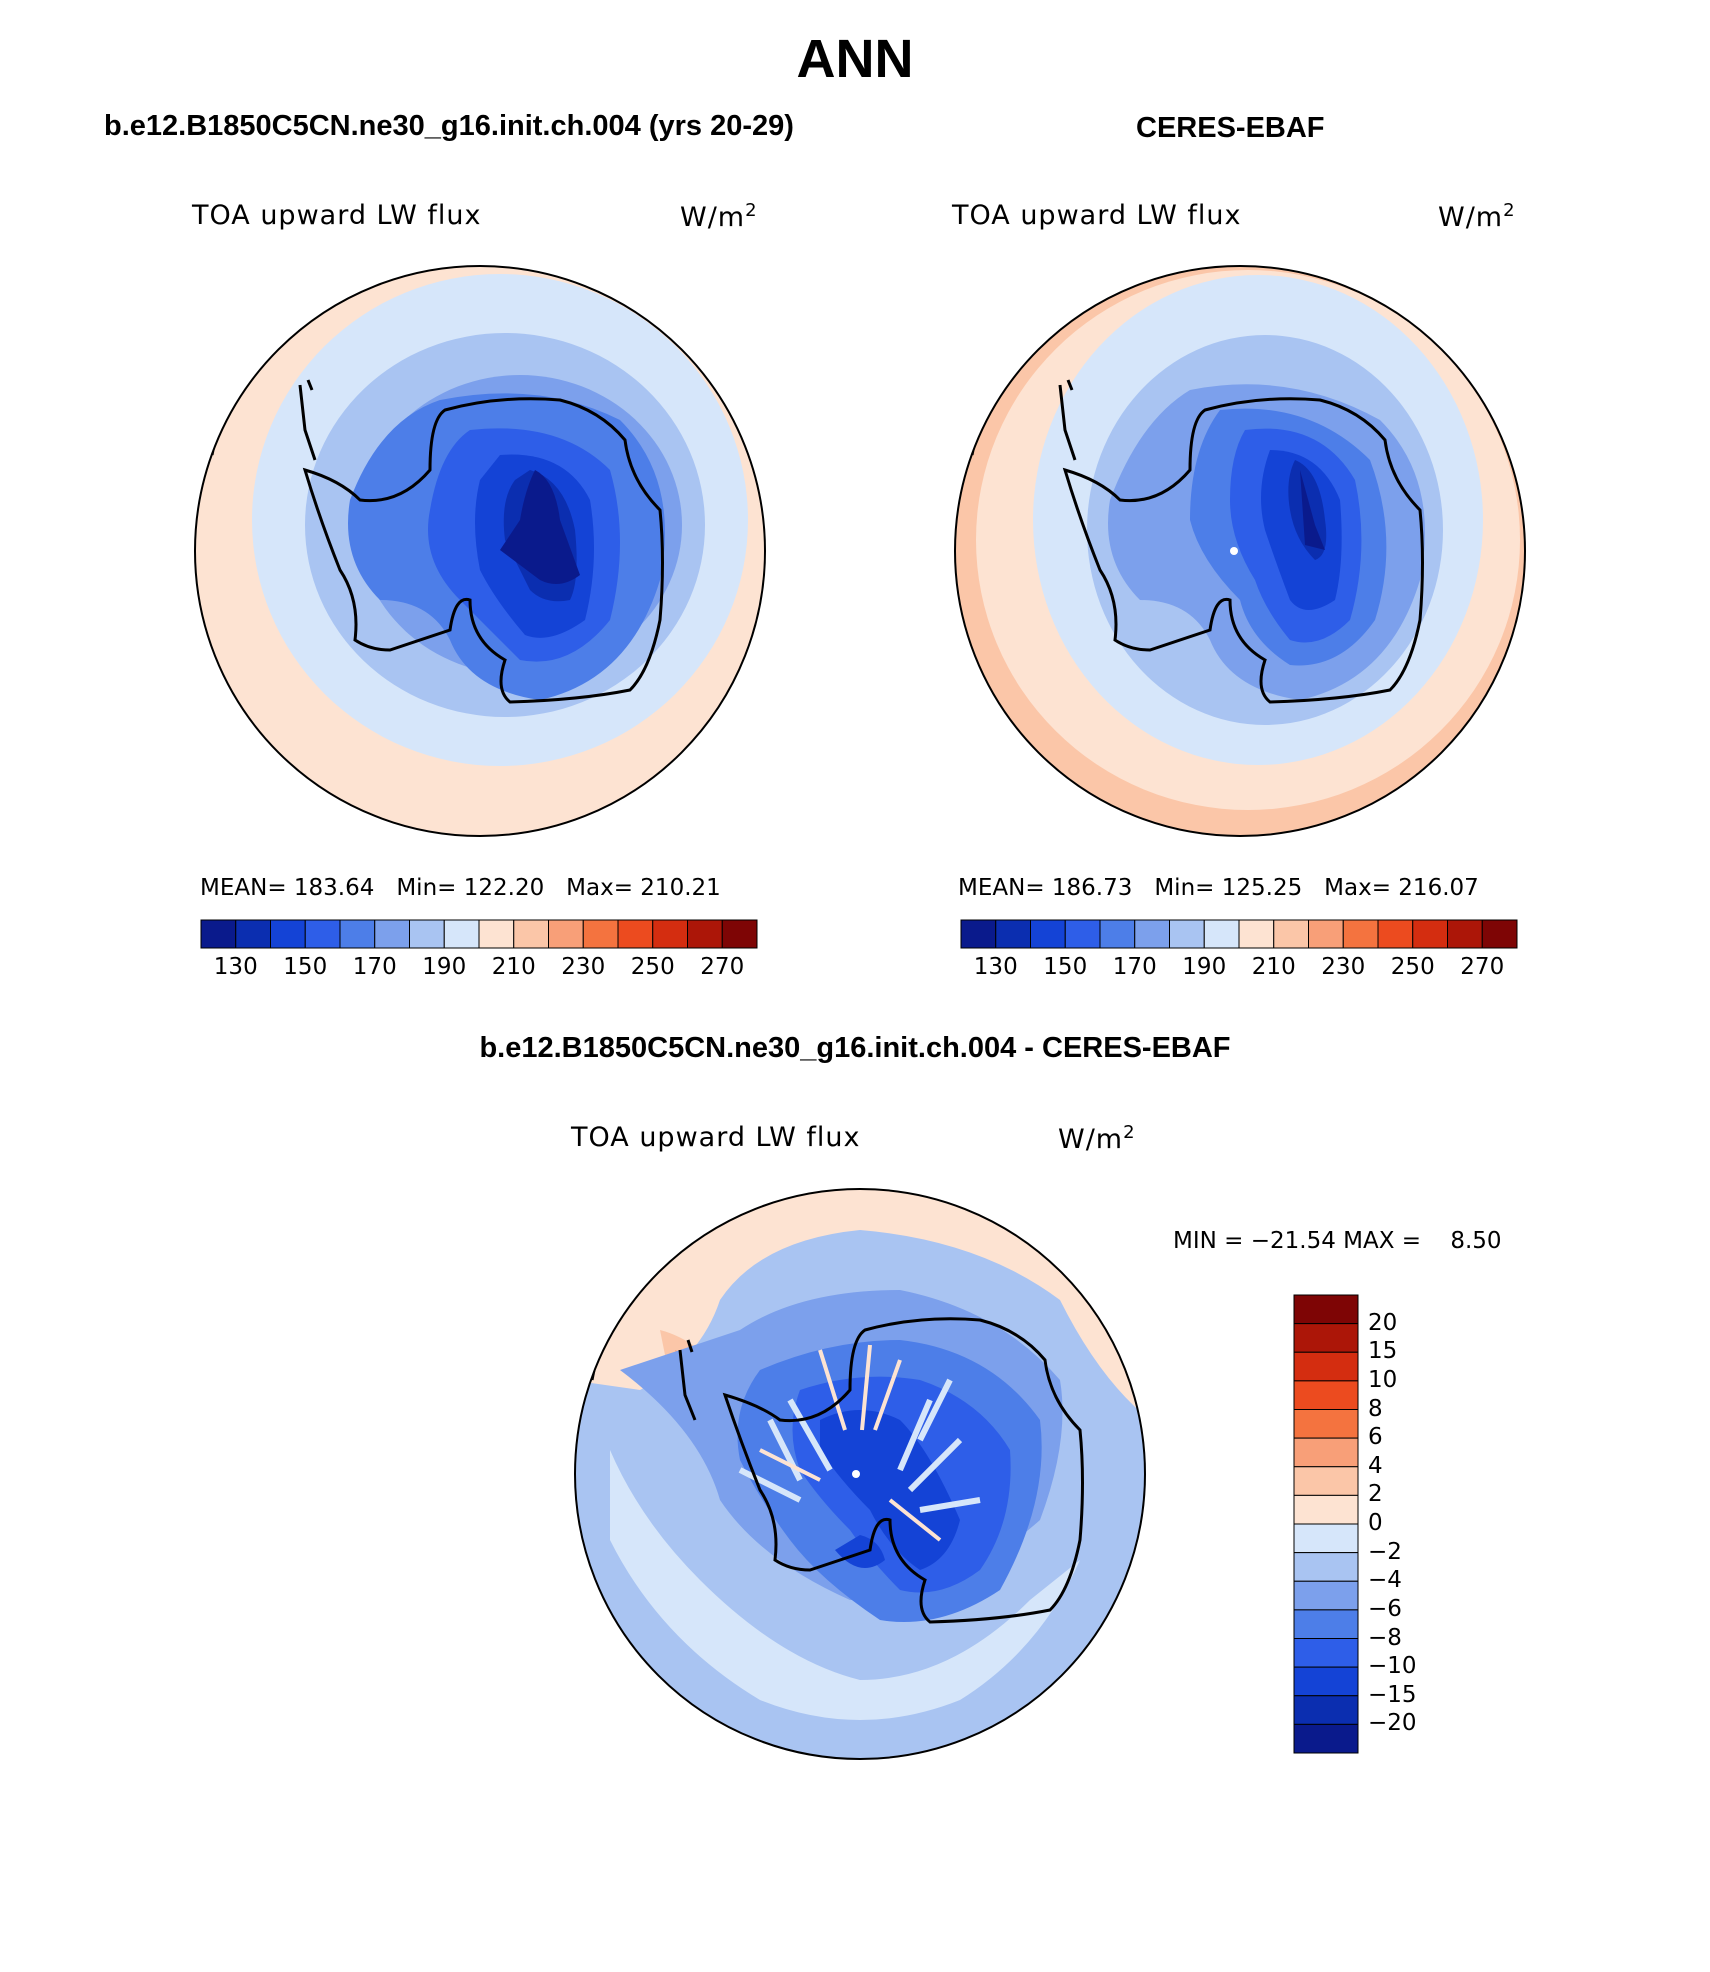  I want to click on panel-2-stats: MEAN= 186.73 Min= 125.25 Max= 216.07, so click(1218, 888).